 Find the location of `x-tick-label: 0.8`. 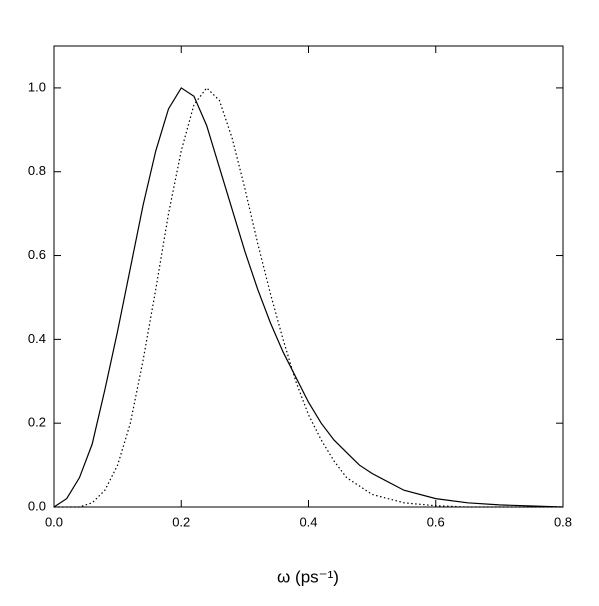

x-tick-label: 0.8 is located at coordinates (563, 521).